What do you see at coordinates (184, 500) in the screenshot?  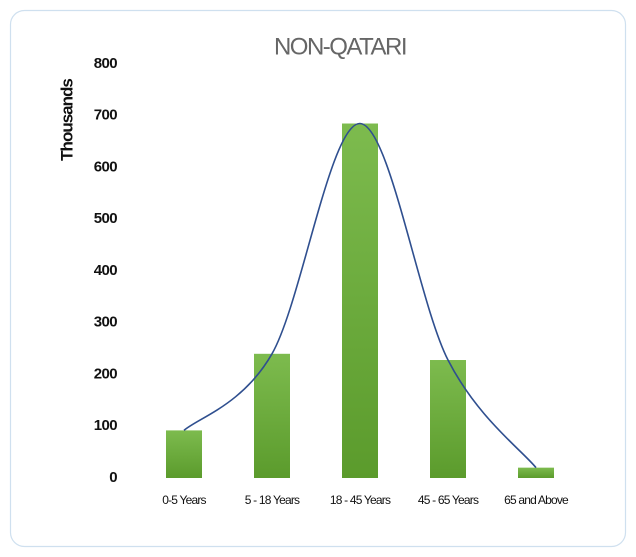 I see `x-tick-label: 0-5 Years` at bounding box center [184, 500].